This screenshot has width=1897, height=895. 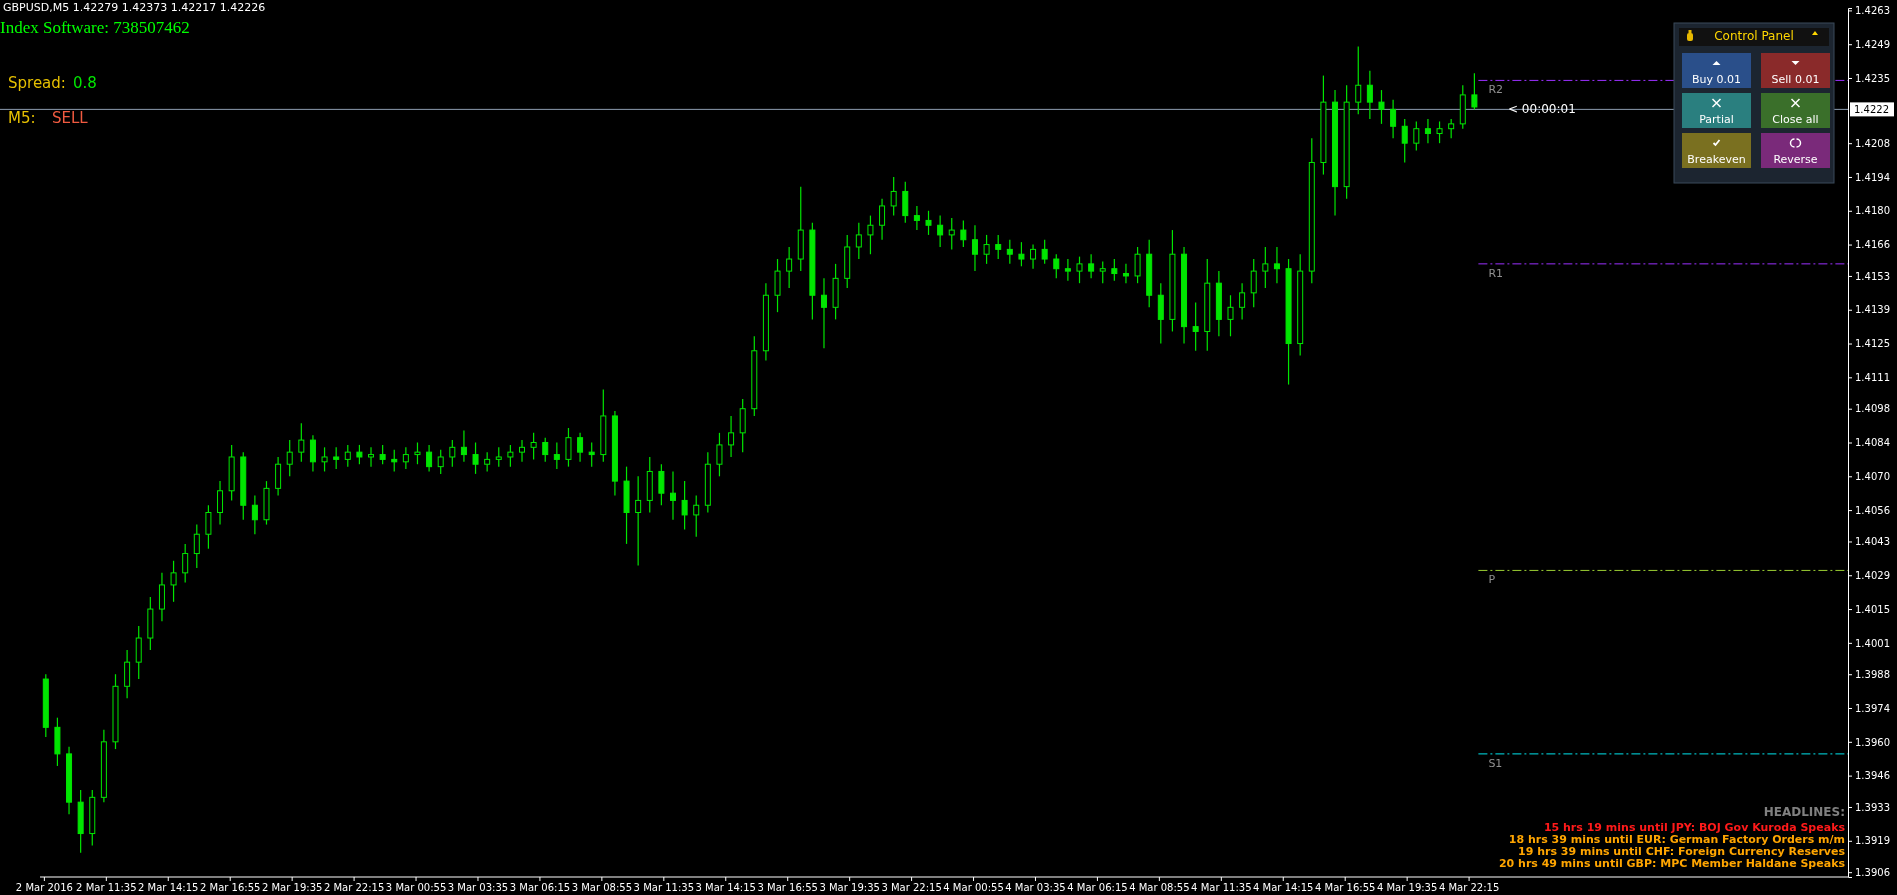 I want to click on annotation: Control Panel, so click(x=1754, y=36).